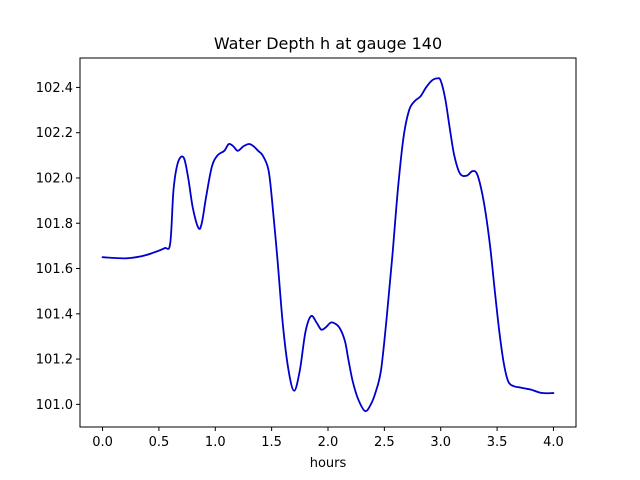  Describe the element at coordinates (54, 360) in the screenshot. I see `y-tick-label: 101.2` at that location.